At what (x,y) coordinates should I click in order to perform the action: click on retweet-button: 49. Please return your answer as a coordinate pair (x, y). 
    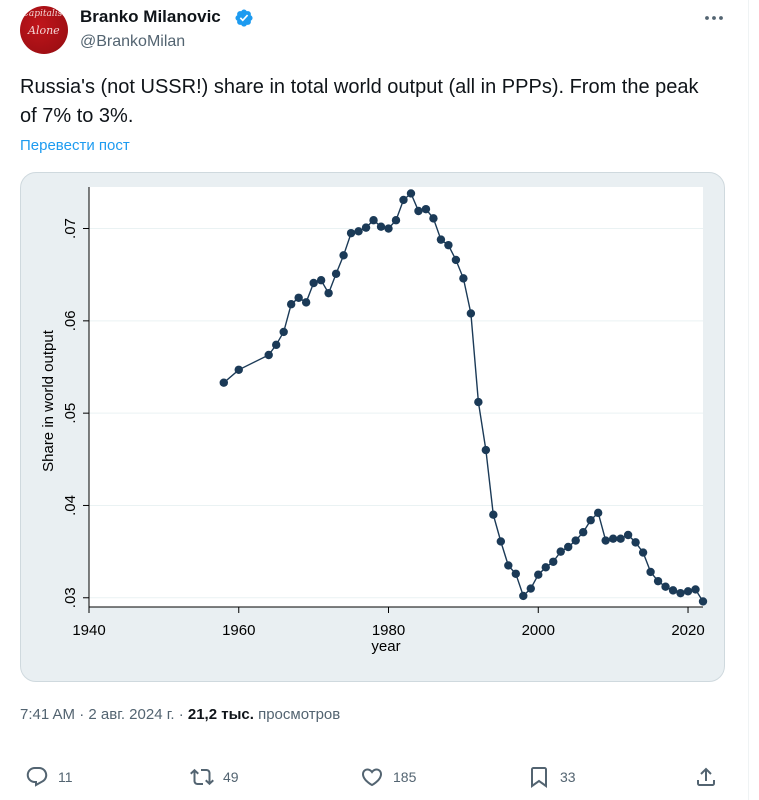
    Looking at the image, I should click on (214, 777).